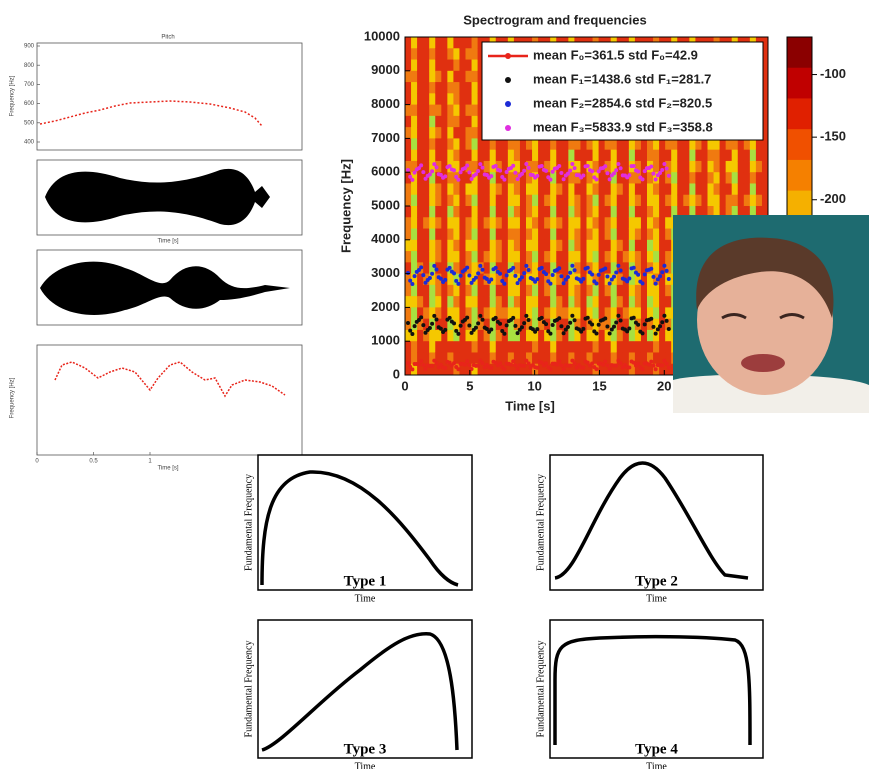 Image resolution: width=869 pixels, height=769 pixels. I want to click on y-axis-label: Fundamental Frequency, so click(540, 689).